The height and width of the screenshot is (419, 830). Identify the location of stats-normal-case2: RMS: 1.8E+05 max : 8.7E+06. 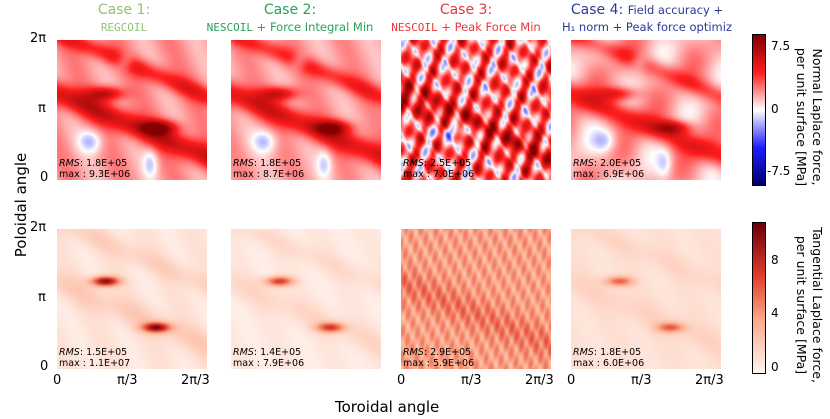
(269, 169).